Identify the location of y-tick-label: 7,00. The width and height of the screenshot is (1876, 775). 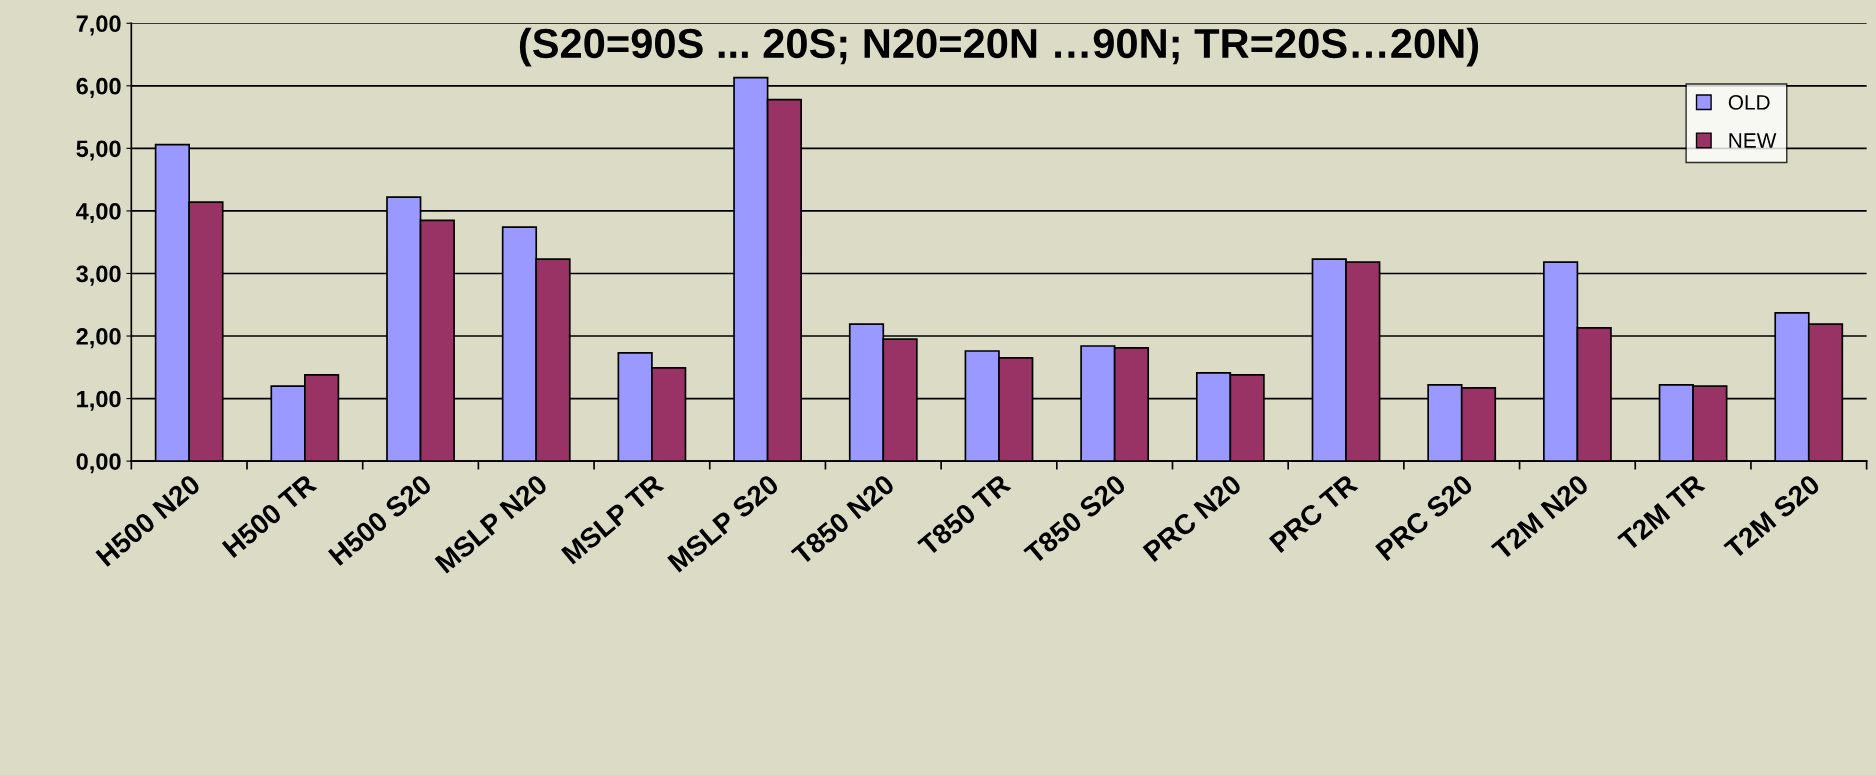
(98, 25).